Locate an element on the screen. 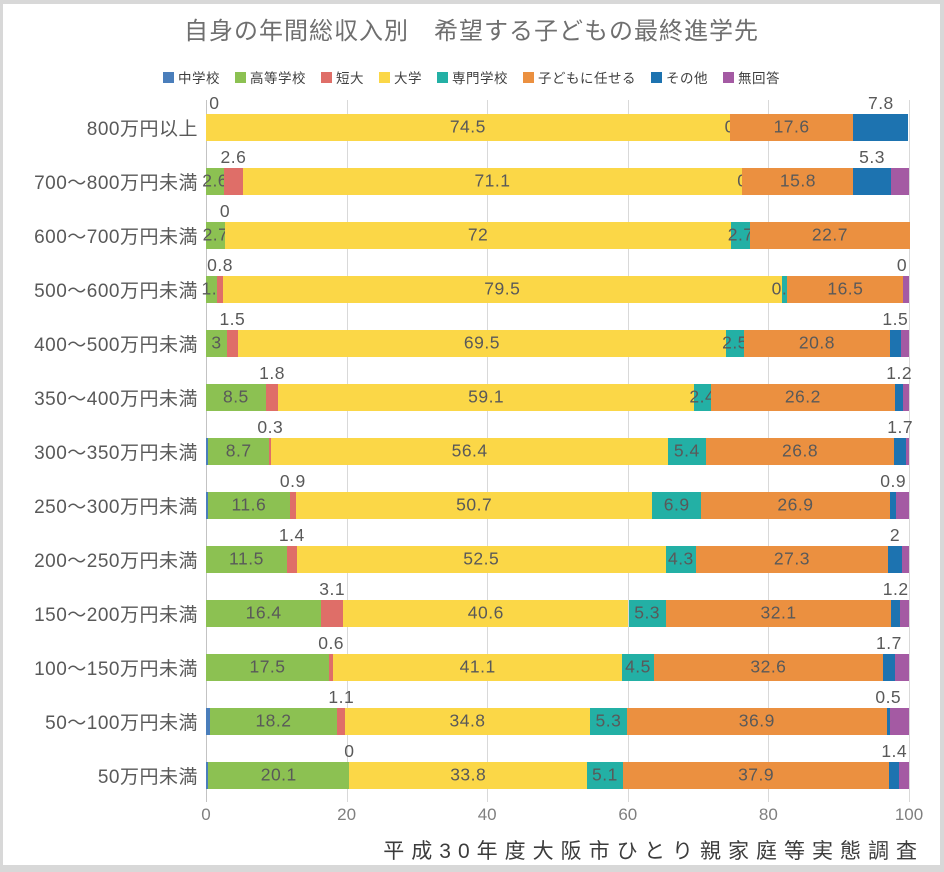  value-label: 8.7 is located at coordinates (238, 450).